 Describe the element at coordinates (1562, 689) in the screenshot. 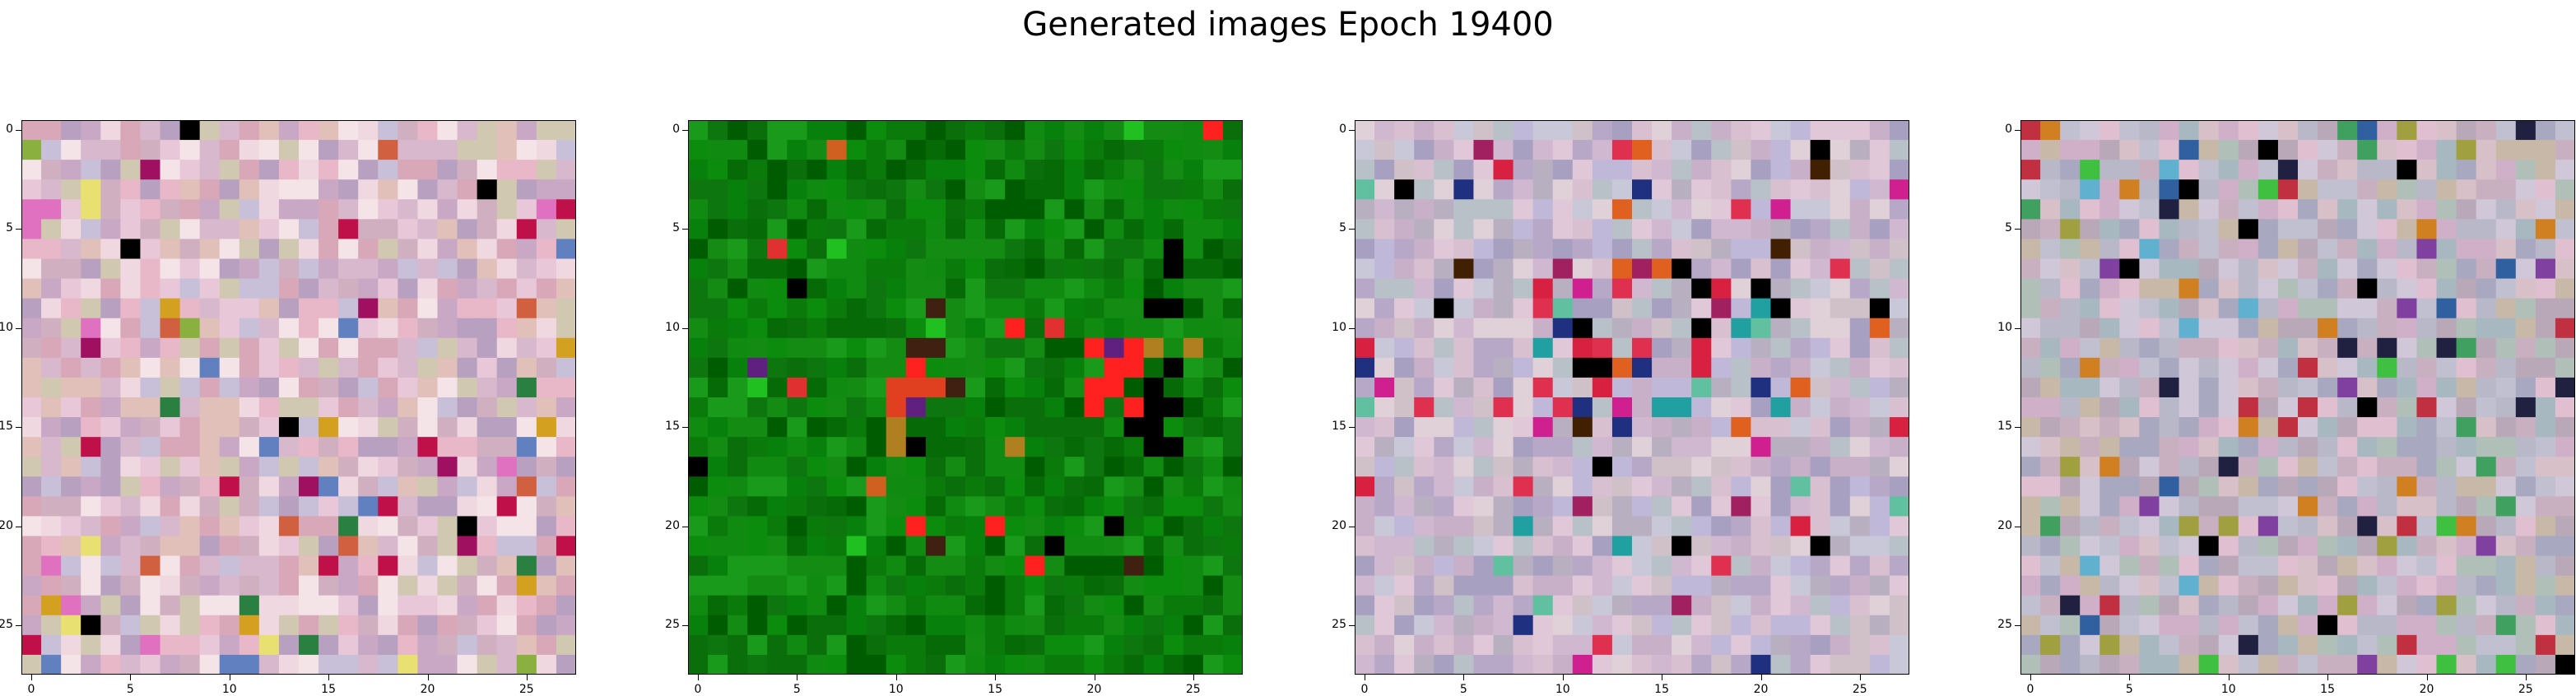

I see `x-tick-label: 10` at that location.